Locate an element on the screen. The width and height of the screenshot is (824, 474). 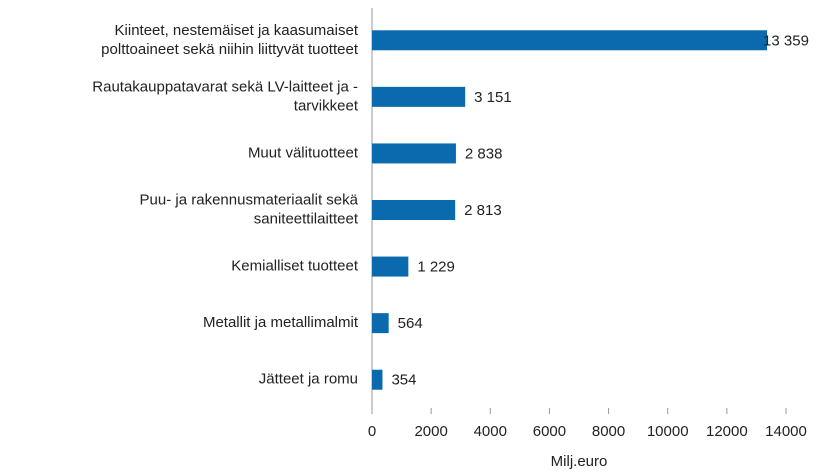
value-label: 2 838 is located at coordinates (484, 153).